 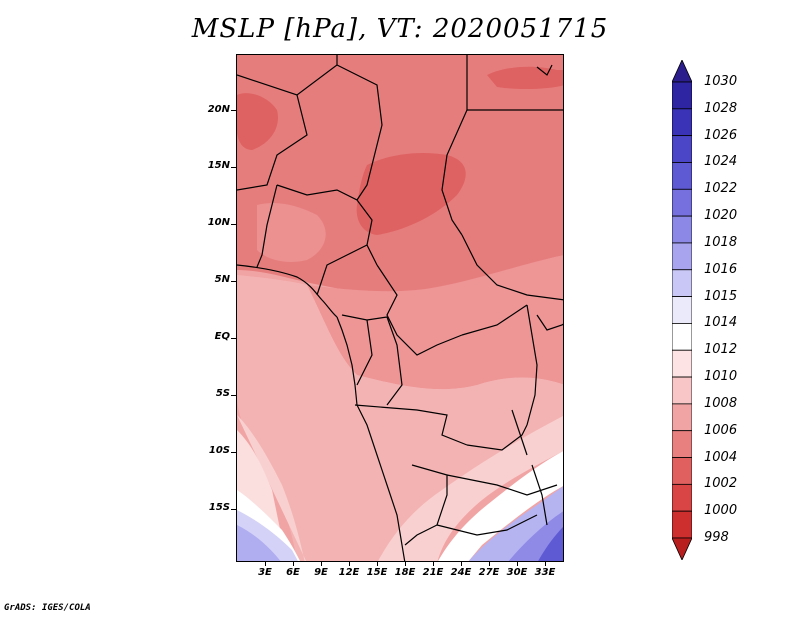 I want to click on lake-tanganyika, so click(x=519, y=432).